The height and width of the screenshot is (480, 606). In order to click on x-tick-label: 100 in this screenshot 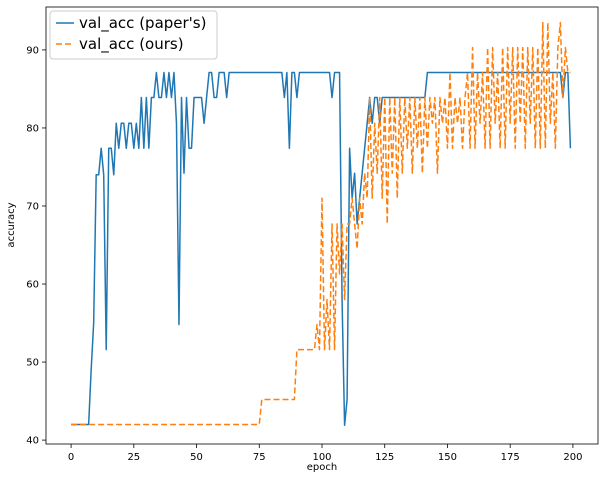, I will do `click(321, 457)`.